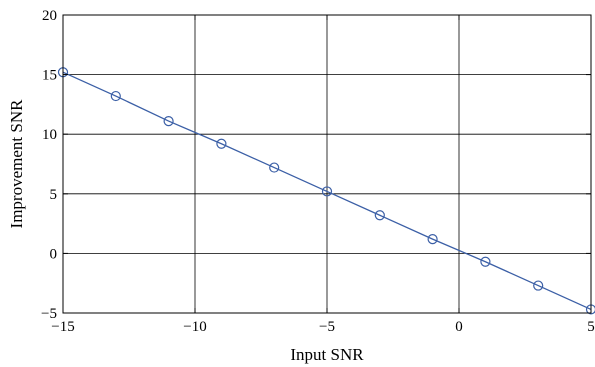  Describe the element at coordinates (62, 327) in the screenshot. I see `x-tick-label: −15` at that location.